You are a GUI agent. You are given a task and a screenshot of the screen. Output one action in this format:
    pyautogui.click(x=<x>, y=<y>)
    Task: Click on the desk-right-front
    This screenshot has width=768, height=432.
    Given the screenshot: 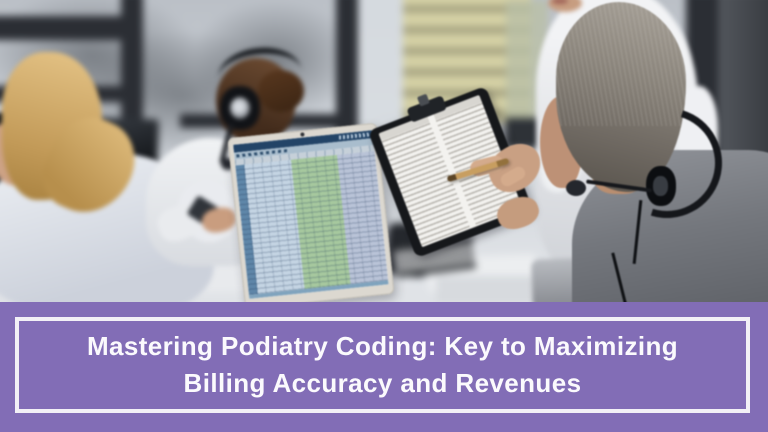 What is the action you would take?
    pyautogui.click(x=486, y=290)
    